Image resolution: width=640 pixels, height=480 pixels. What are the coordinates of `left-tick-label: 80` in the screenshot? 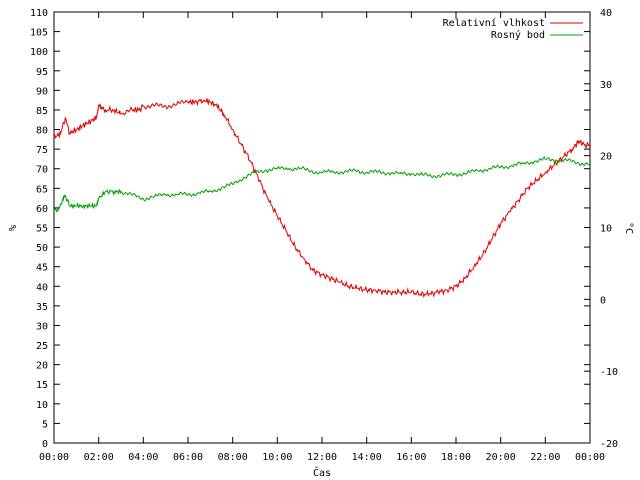 It's located at (42, 131).